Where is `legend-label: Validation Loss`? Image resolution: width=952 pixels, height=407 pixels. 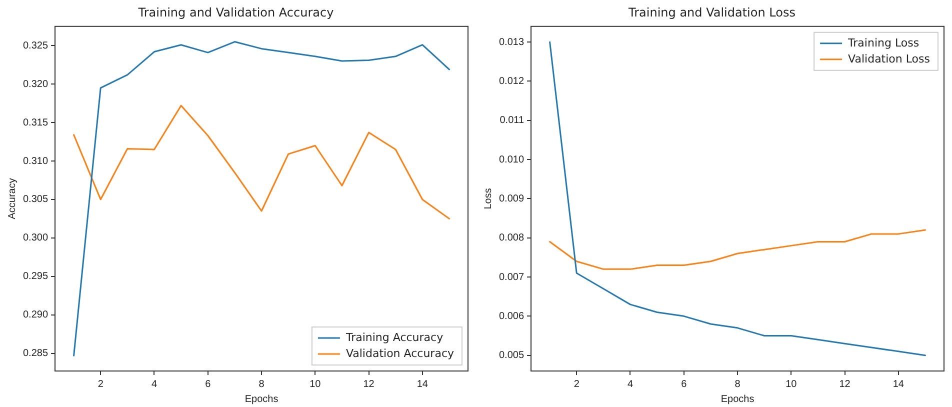
legend-label: Validation Loss is located at coordinates (889, 59).